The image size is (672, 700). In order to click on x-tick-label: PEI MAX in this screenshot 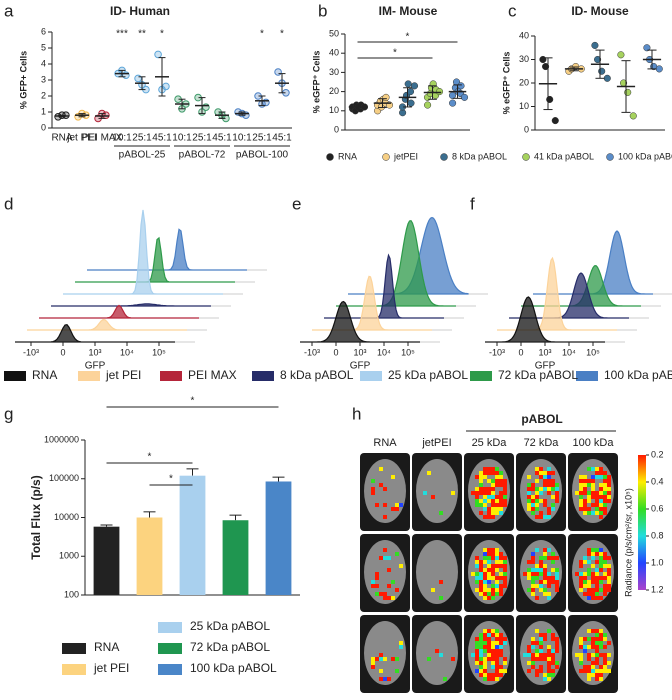, I will do `click(102, 138)`.